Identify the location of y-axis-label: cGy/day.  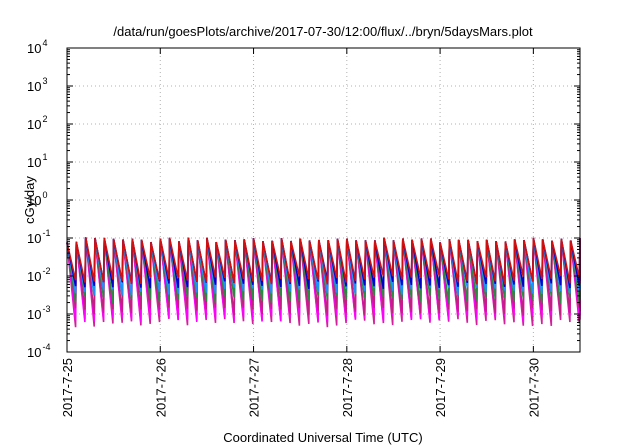
(29, 200).